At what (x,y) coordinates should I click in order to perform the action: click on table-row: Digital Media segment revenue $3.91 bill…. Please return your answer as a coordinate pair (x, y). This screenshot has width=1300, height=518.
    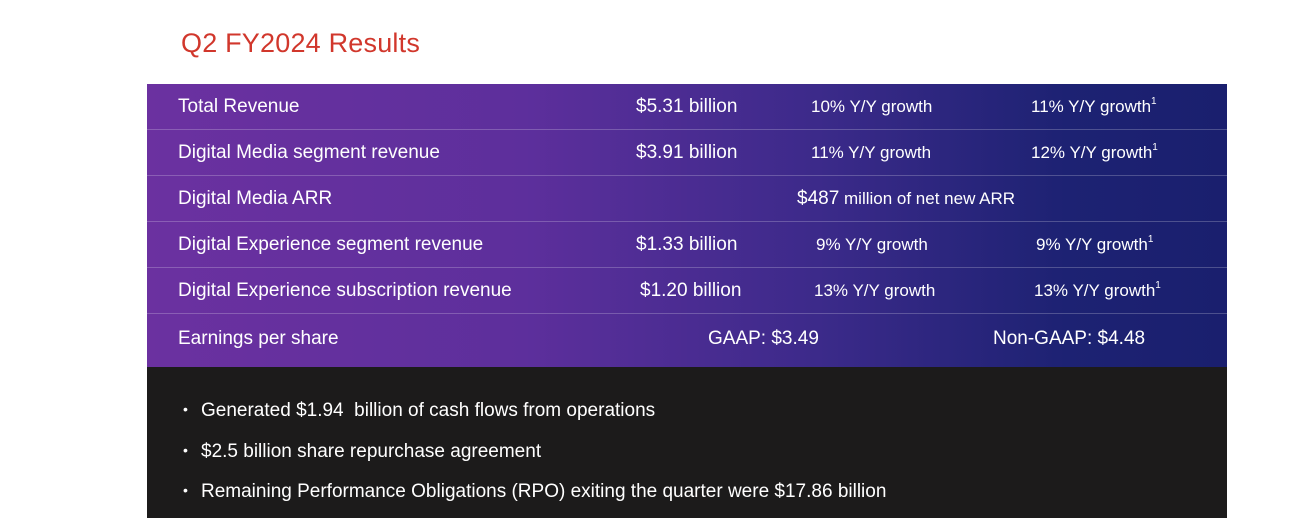
    Looking at the image, I should click on (687, 153).